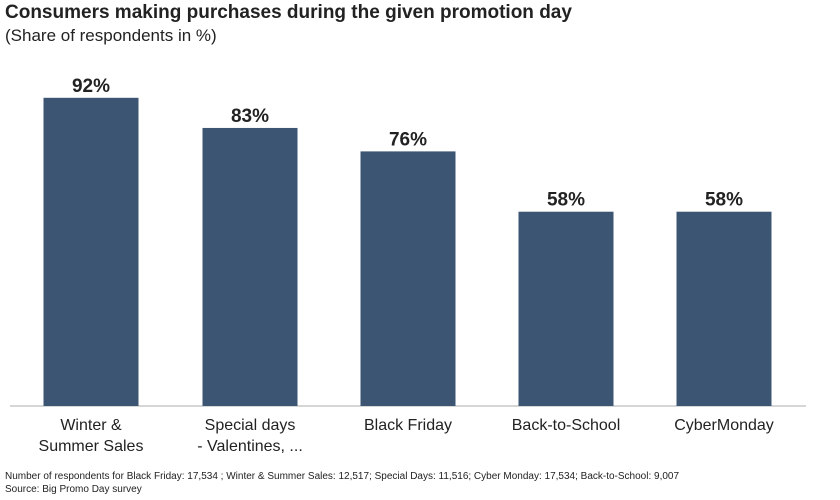  Describe the element at coordinates (724, 200) in the screenshot. I see `value-label-4: 58%` at that location.